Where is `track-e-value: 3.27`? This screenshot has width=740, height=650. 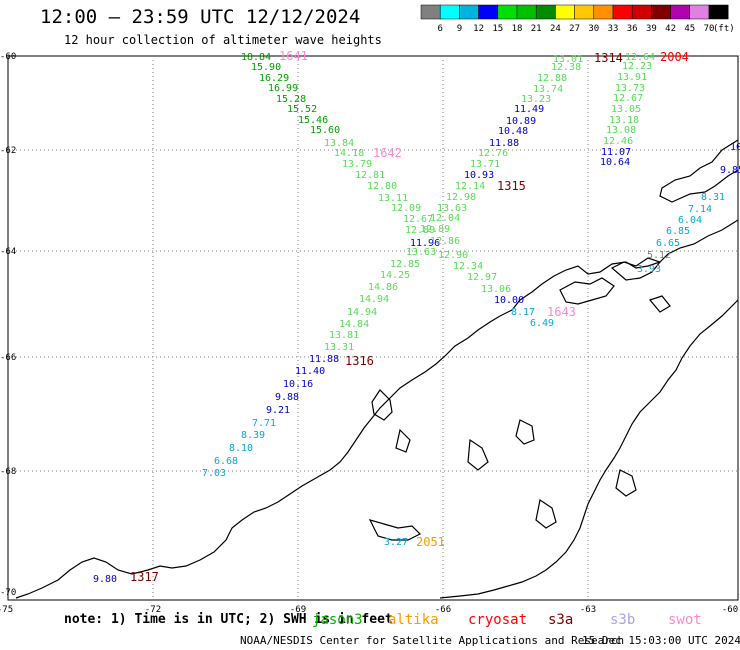 track-e-value: 3.27 is located at coordinates (396, 542).